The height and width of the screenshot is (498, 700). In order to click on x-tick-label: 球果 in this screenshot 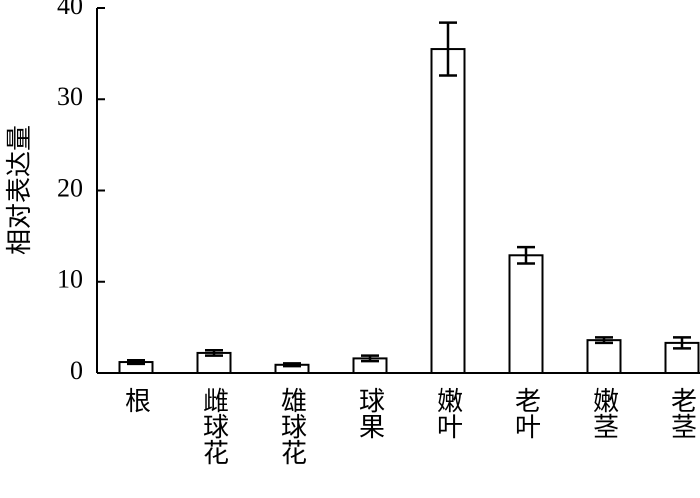, I will do `click(370, 413)`.